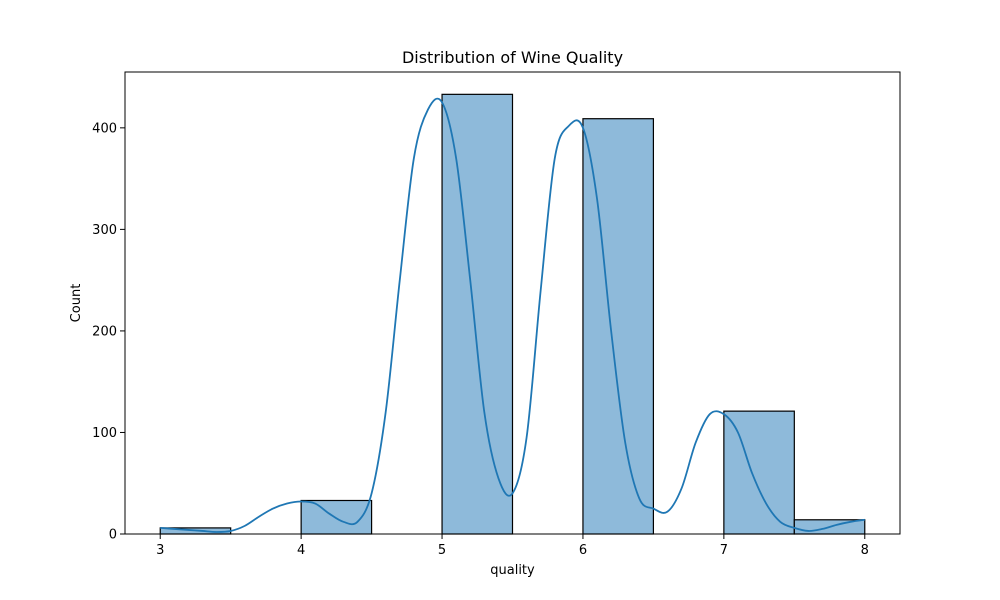  What do you see at coordinates (512, 546) in the screenshot?
I see `x-axis-ticks: 3 4 5 6 7 8` at bounding box center [512, 546].